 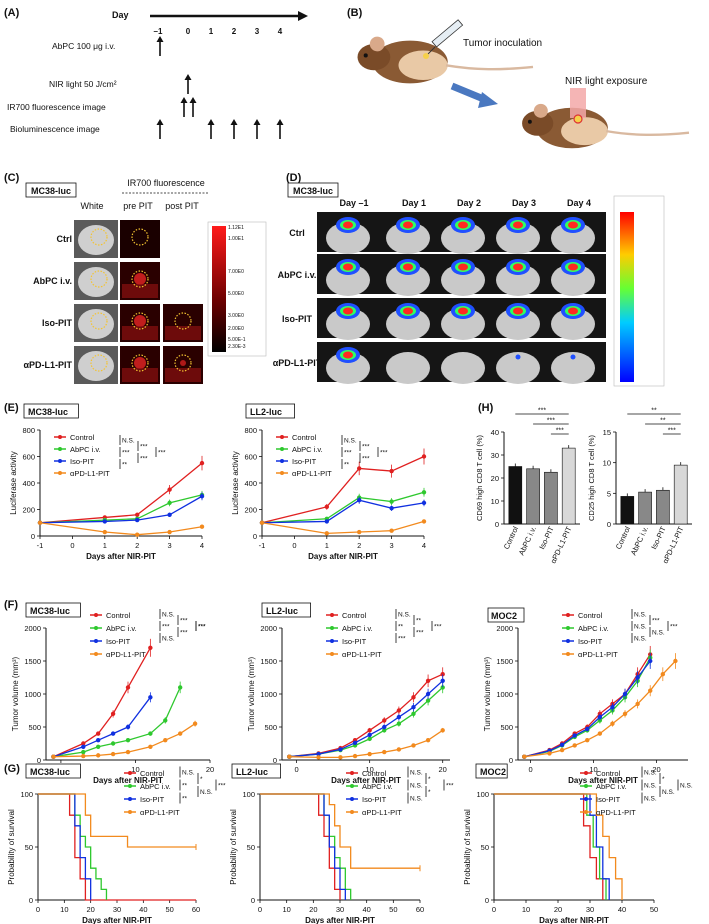 I want to click on syringe-barrel, so click(x=447, y=33).